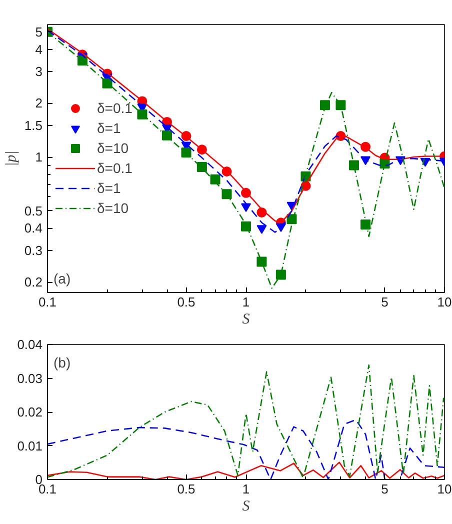 The image size is (452, 524). What do you see at coordinates (47, 302) in the screenshot?
I see `x-tick-label: 0.1` at bounding box center [47, 302].